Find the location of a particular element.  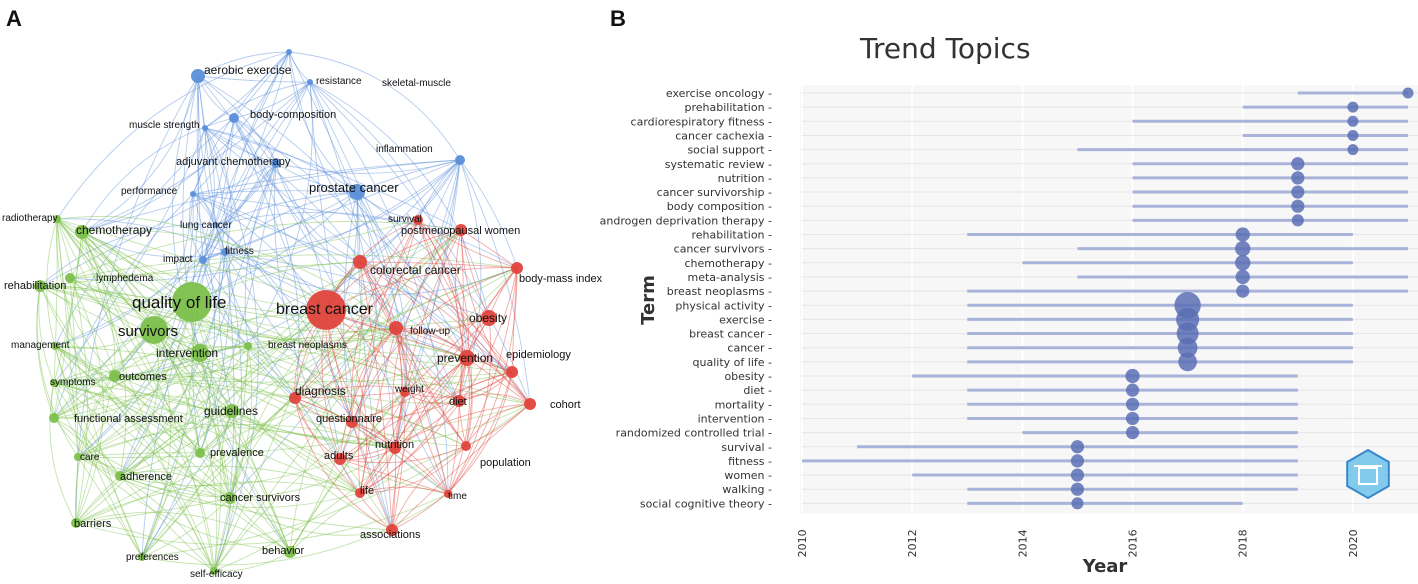

node-survival is located at coordinates (418, 220).